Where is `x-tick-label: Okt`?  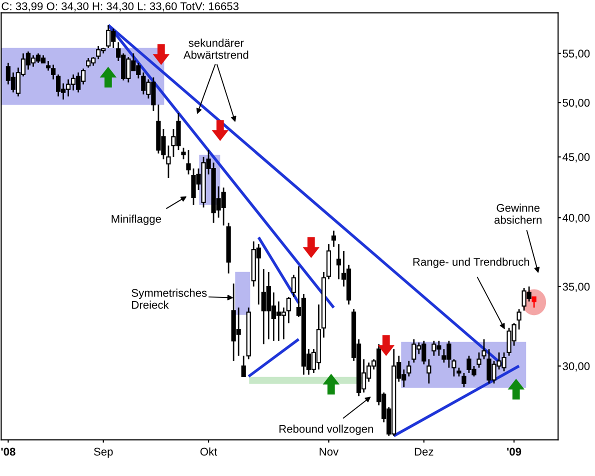
x-tick-label: Okt is located at coordinates (209, 451).